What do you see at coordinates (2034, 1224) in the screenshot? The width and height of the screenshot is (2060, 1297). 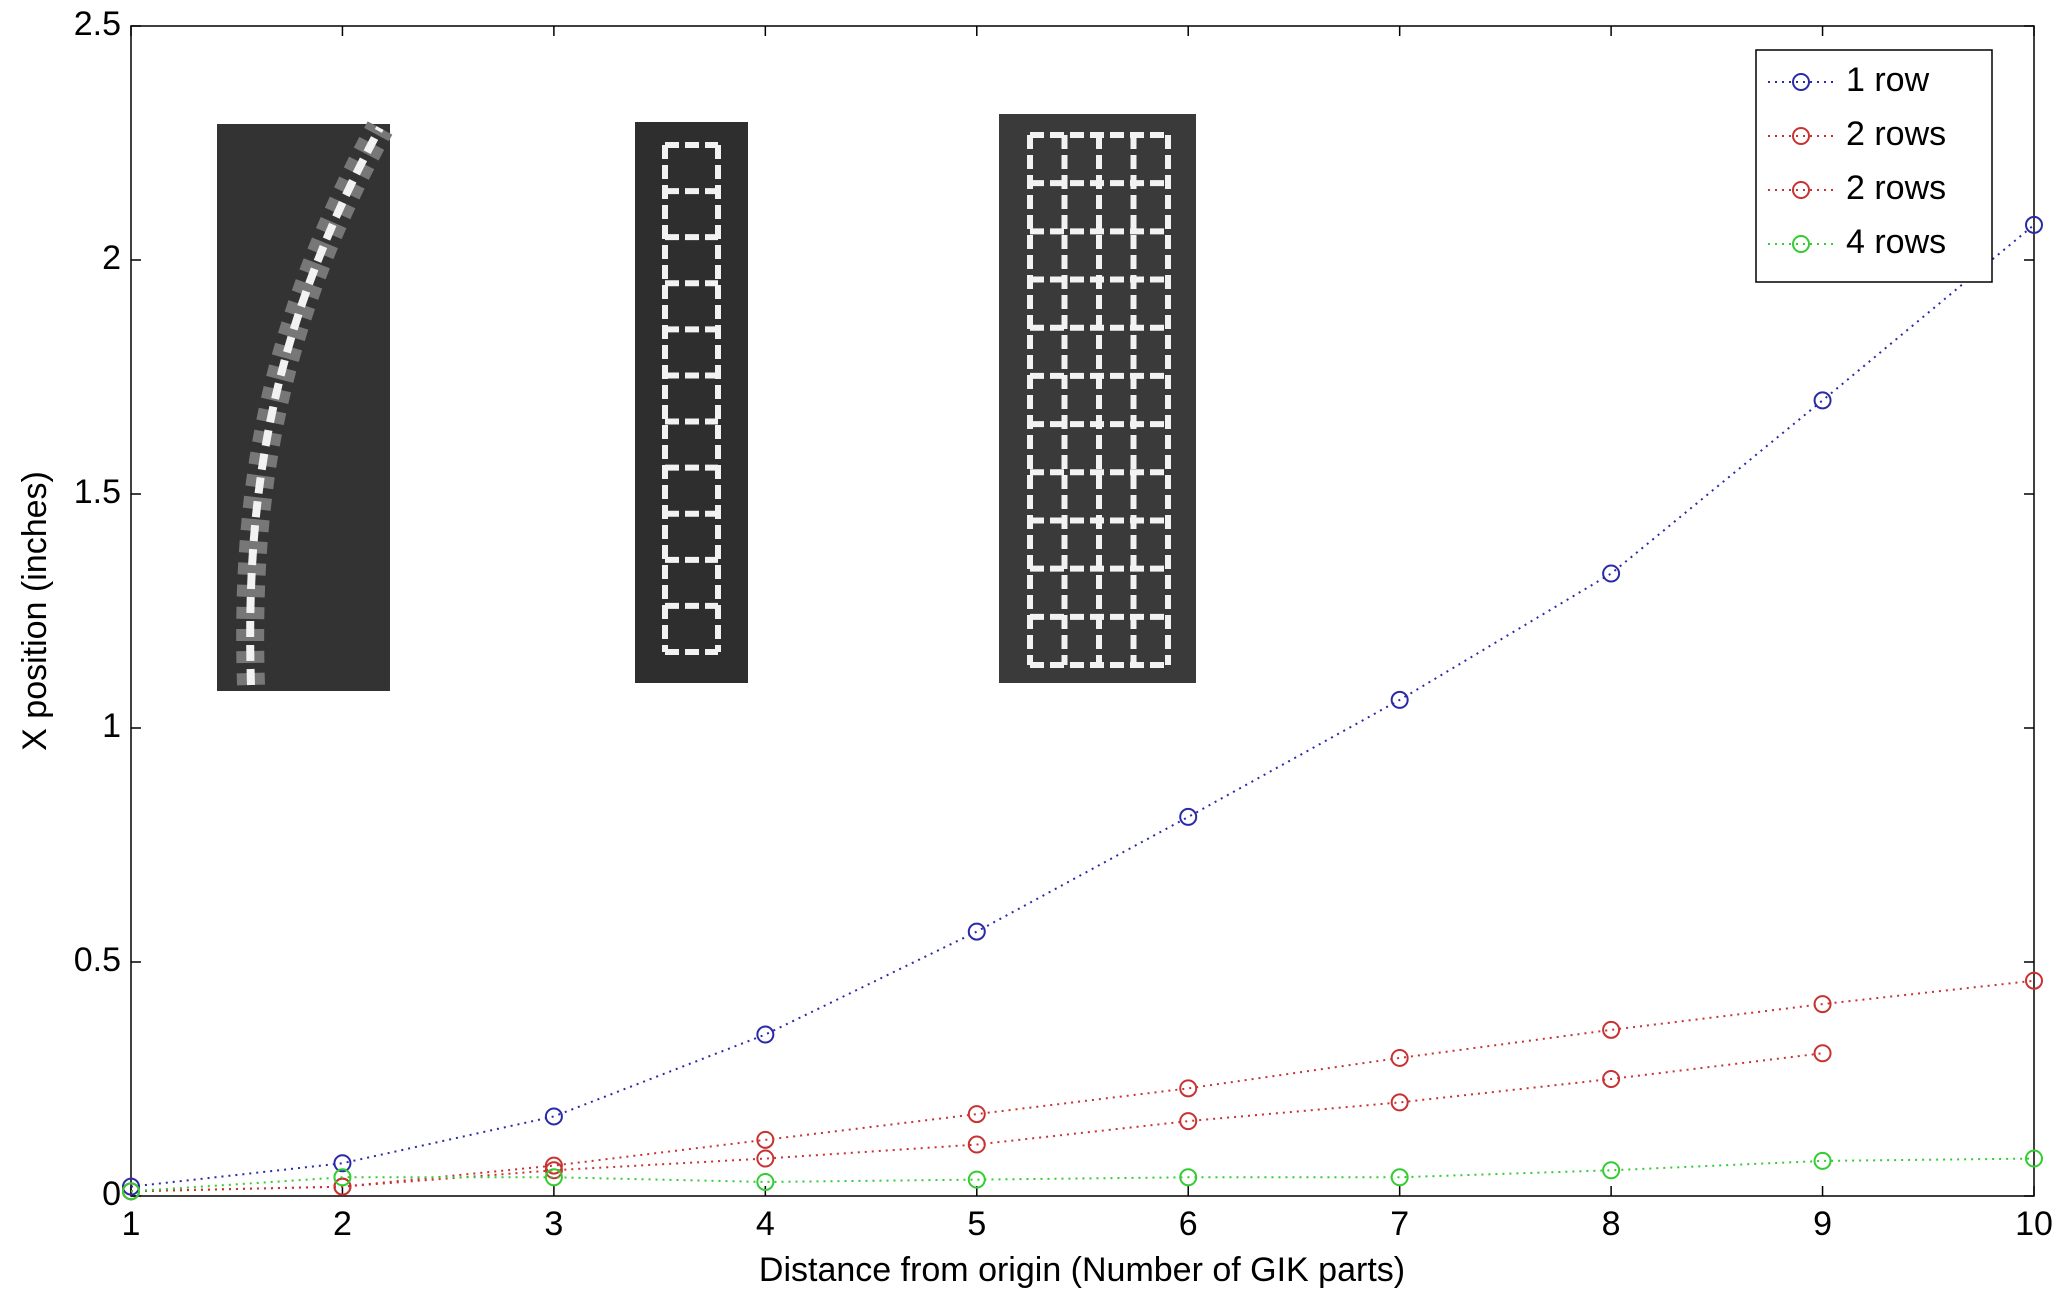 I see `x-tick-label: 10` at bounding box center [2034, 1224].